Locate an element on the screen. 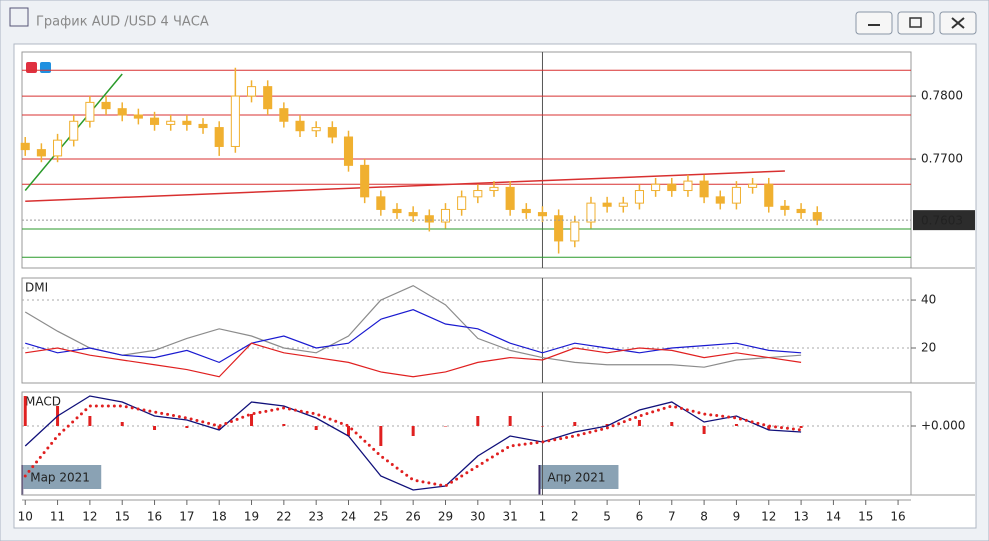  y-tick-label: 0.7700 is located at coordinates (942, 159).